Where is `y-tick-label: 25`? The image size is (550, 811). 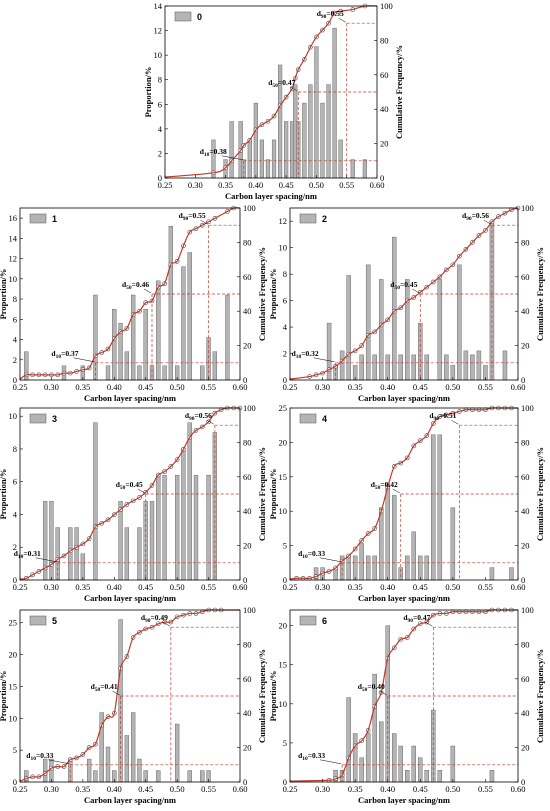
y-tick-label: 25 is located at coordinates (13, 623).